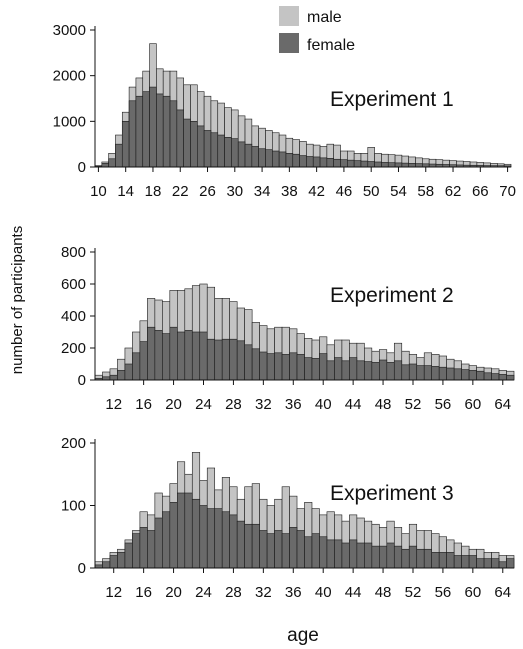  What do you see at coordinates (413, 404) in the screenshot?
I see `x-tick-label: 52` at bounding box center [413, 404].